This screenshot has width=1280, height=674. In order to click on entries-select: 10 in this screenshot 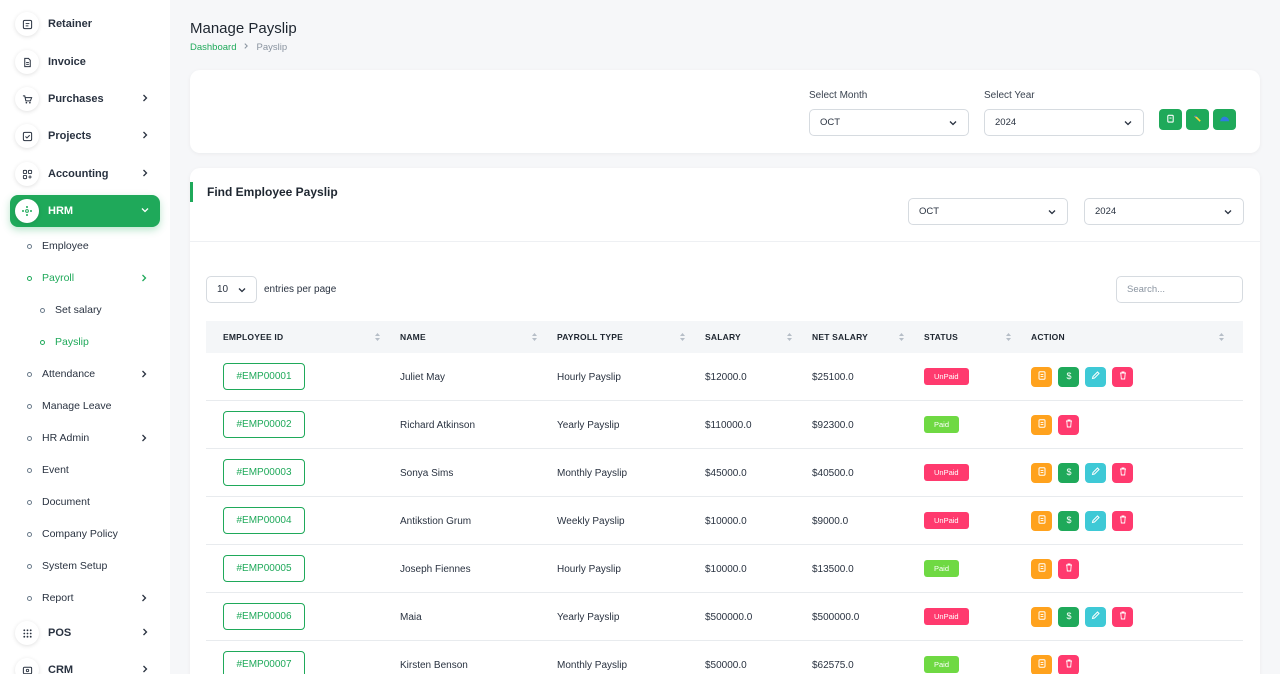, I will do `click(231, 289)`.